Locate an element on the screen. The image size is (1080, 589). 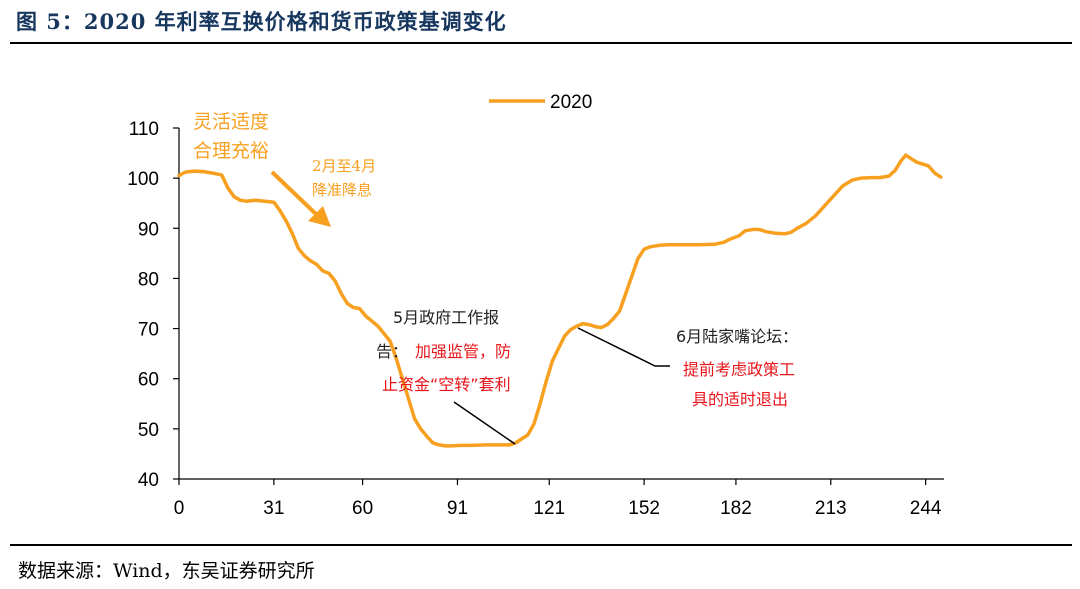
annotation-gov-report-red-line2: 止资金“空转”套利 is located at coordinates (446, 384).